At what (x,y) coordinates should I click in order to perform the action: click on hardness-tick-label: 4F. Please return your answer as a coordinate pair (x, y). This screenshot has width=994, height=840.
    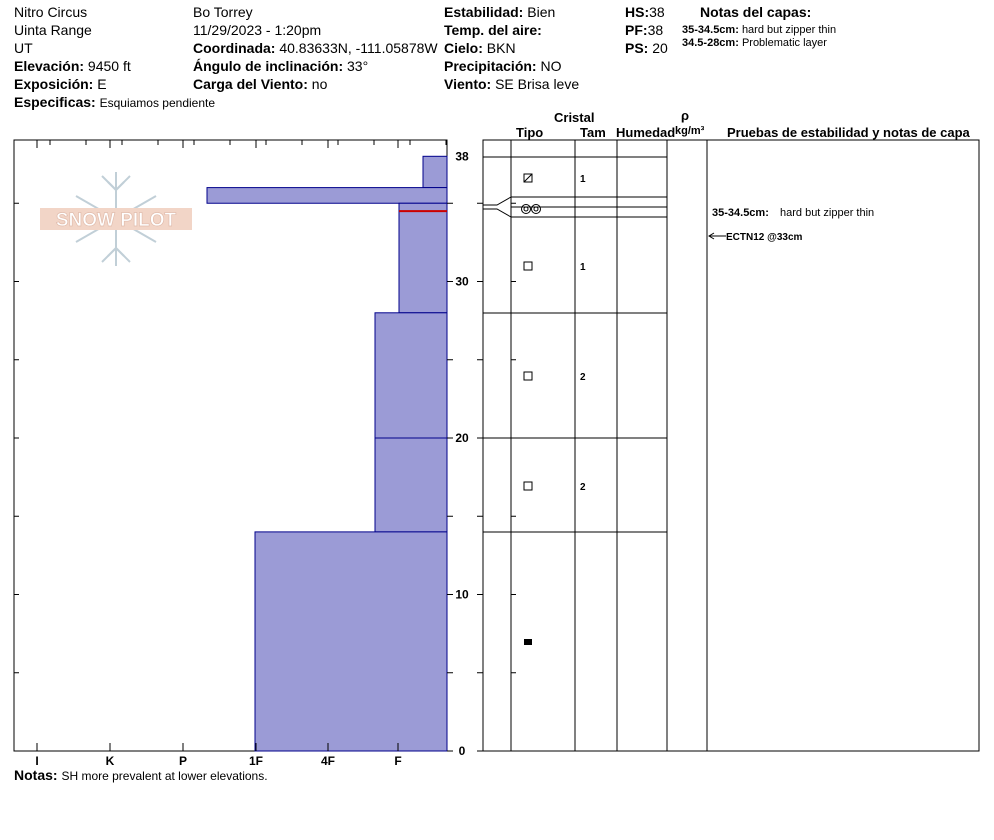
    Looking at the image, I should click on (328, 761).